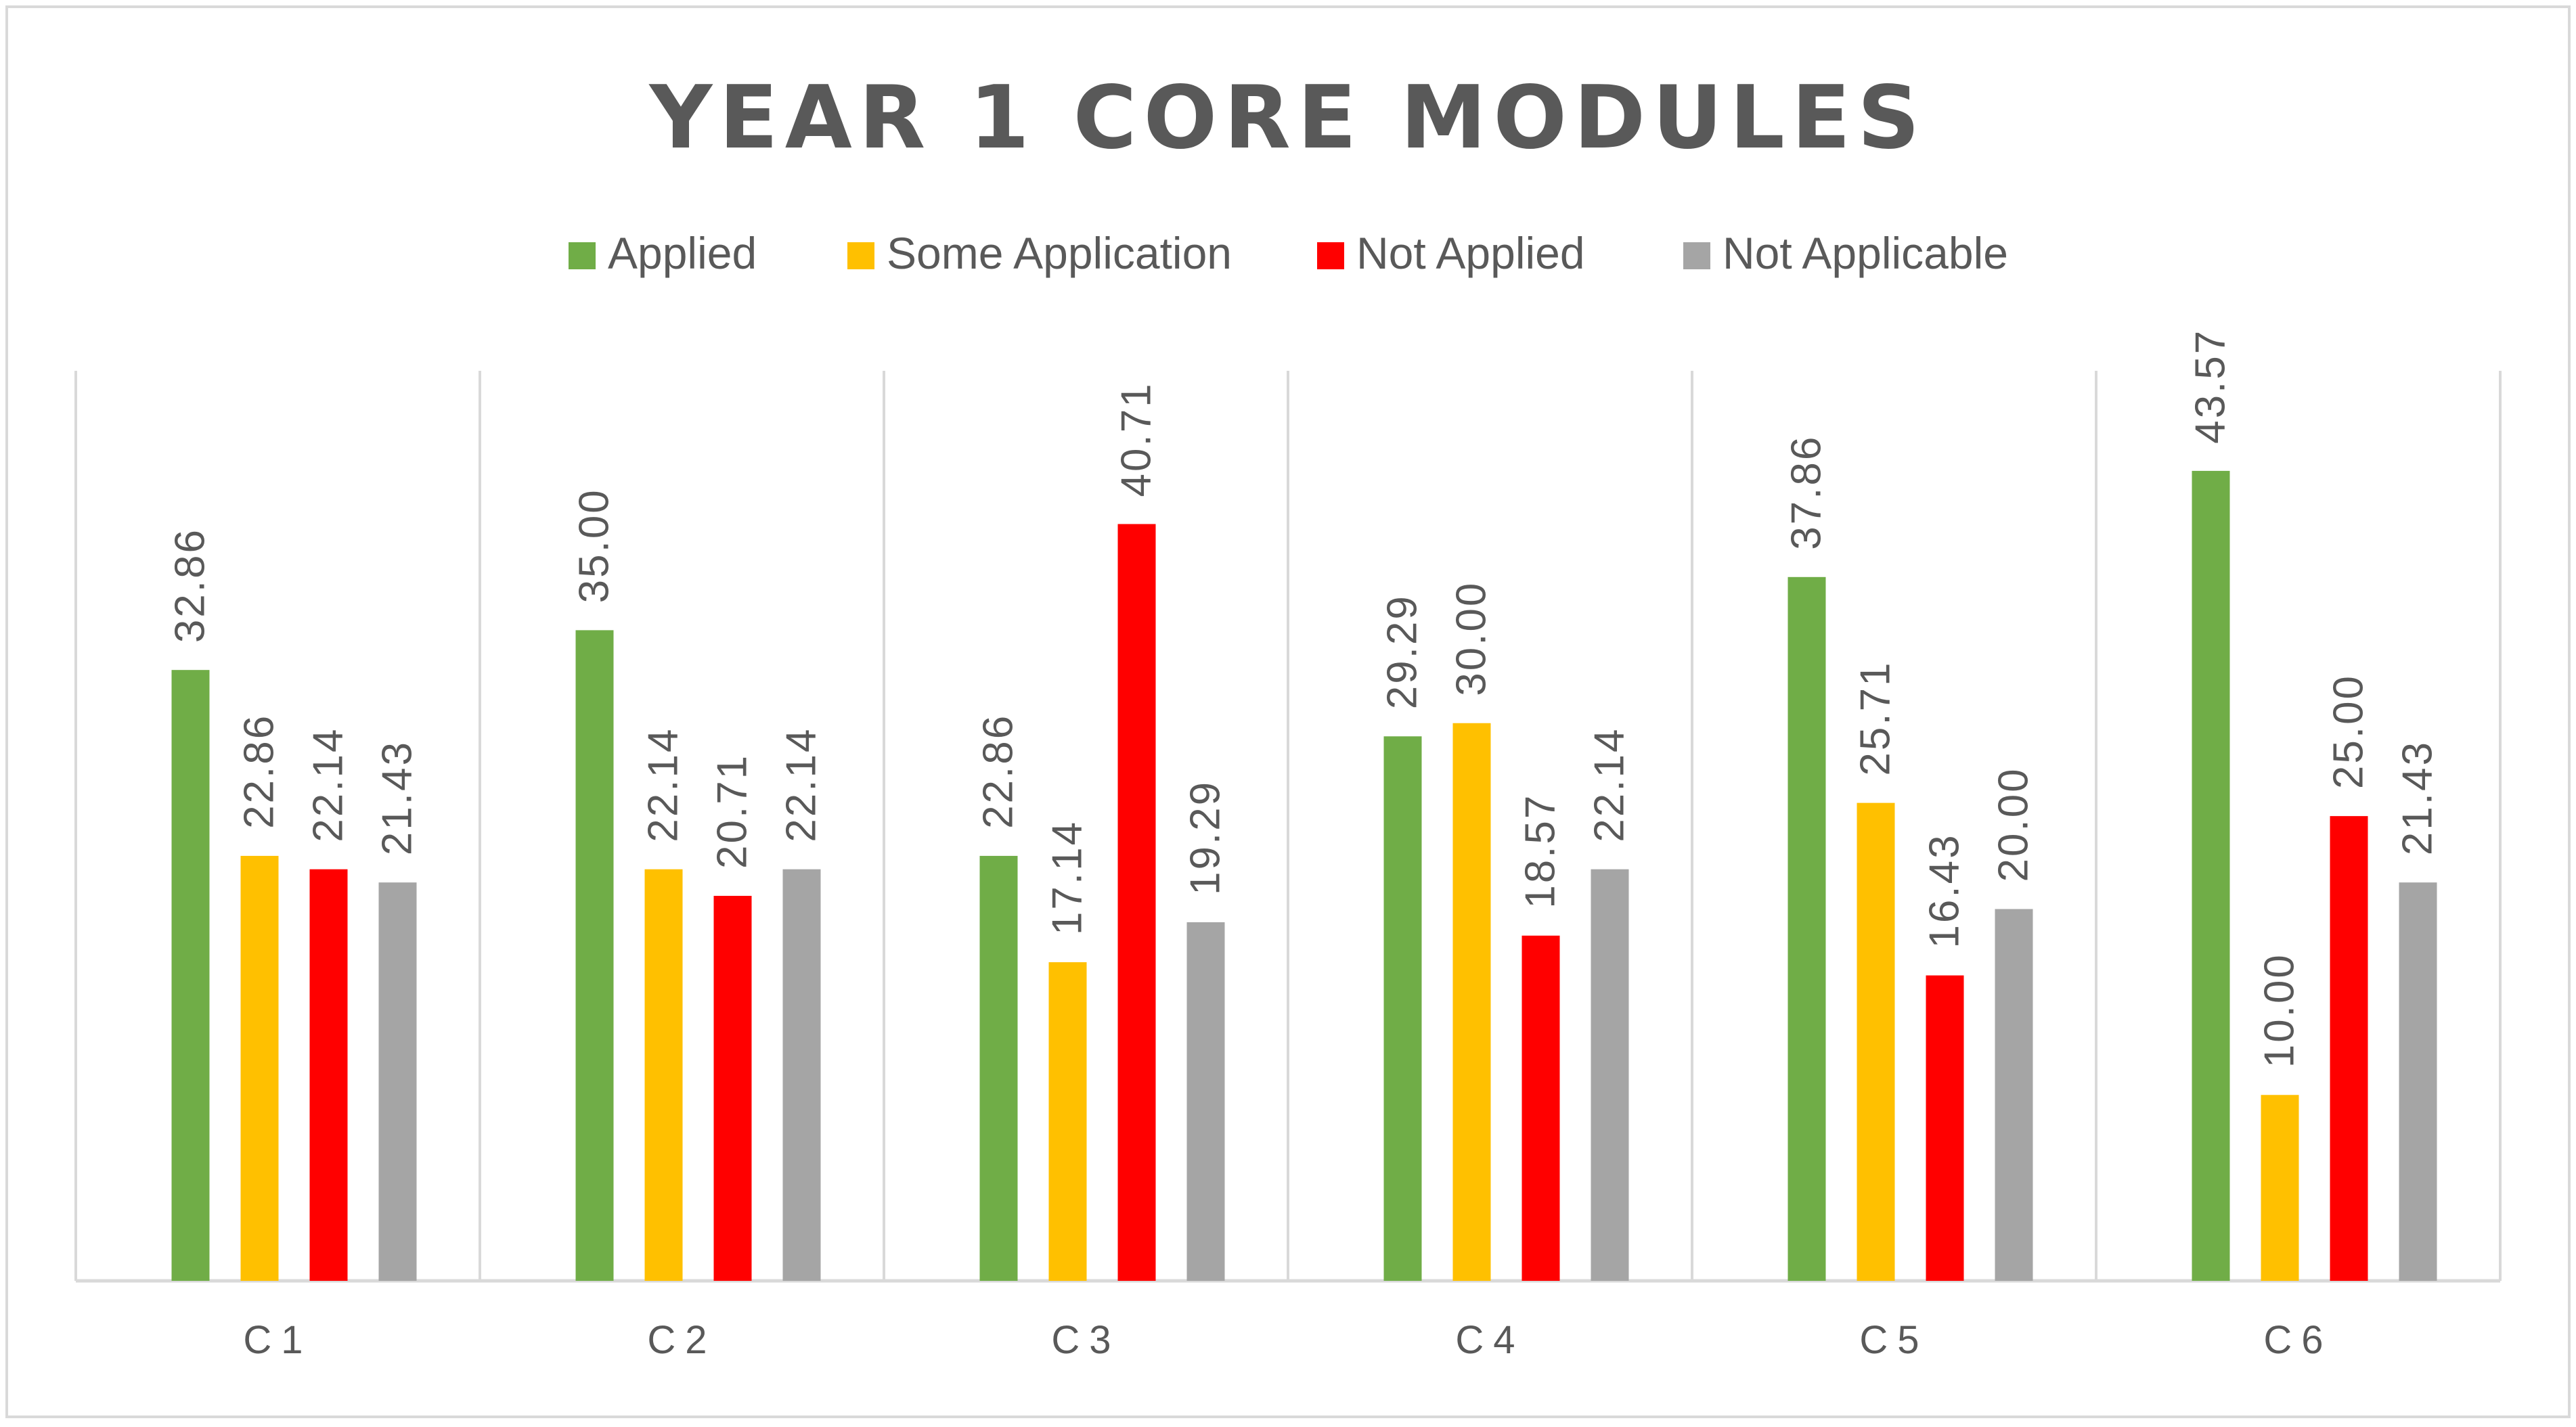  I want to click on data-label: 18.57, so click(1540, 851).